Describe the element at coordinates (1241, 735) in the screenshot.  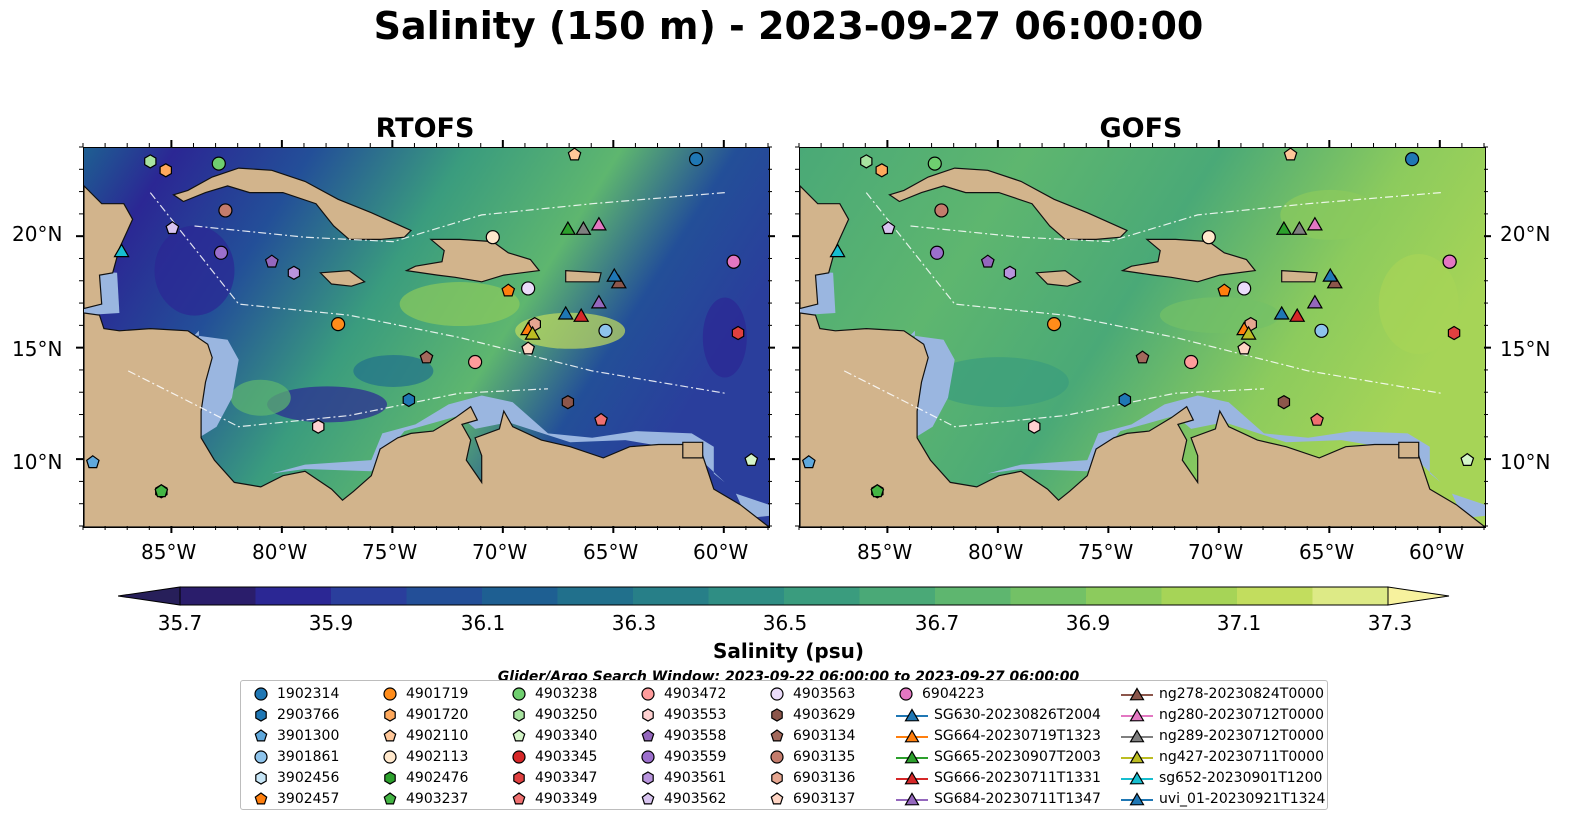
I see `legend-label: ng289-20230712T0000` at that location.